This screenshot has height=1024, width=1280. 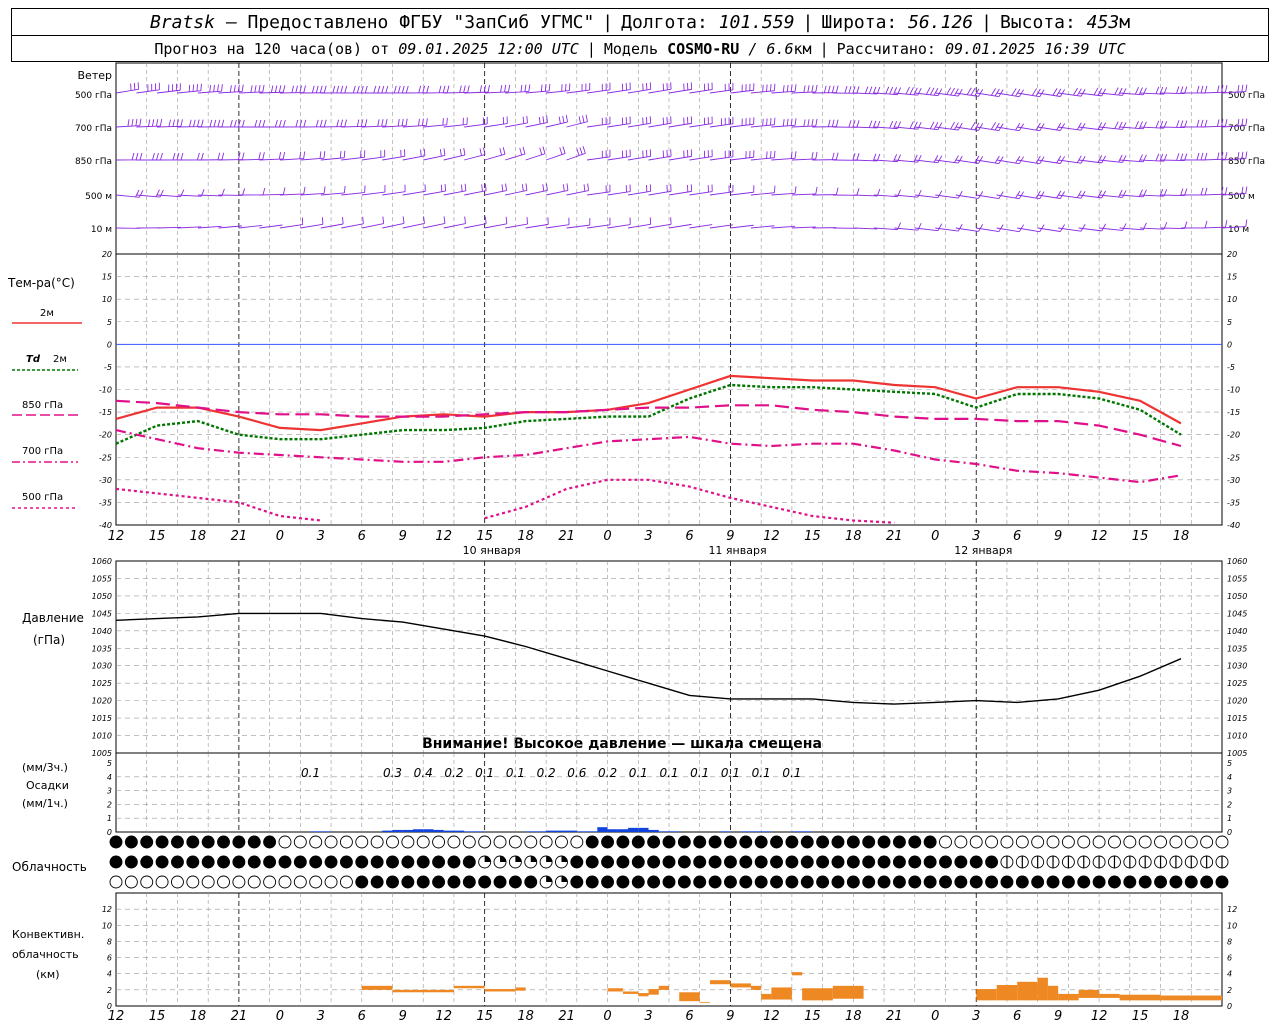 I want to click on x-tick-label: 9, so click(x=730, y=1016).